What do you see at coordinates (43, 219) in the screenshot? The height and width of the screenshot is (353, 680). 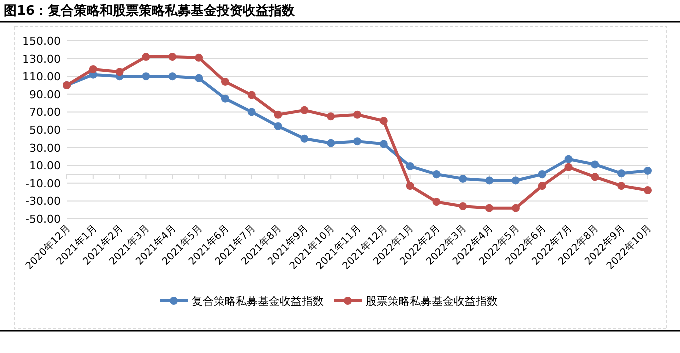 I see `y-tick-label: -50.00` at bounding box center [43, 219].